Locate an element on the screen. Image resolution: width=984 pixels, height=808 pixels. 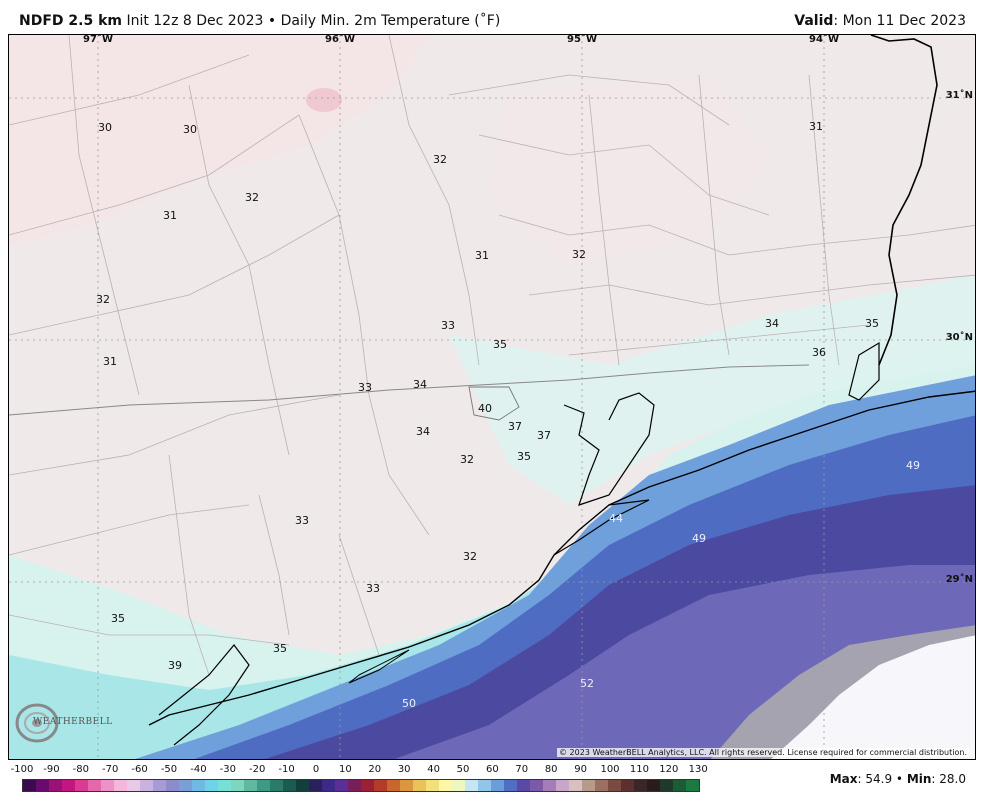
latitude-label: 31˚N is located at coordinates (959, 95).